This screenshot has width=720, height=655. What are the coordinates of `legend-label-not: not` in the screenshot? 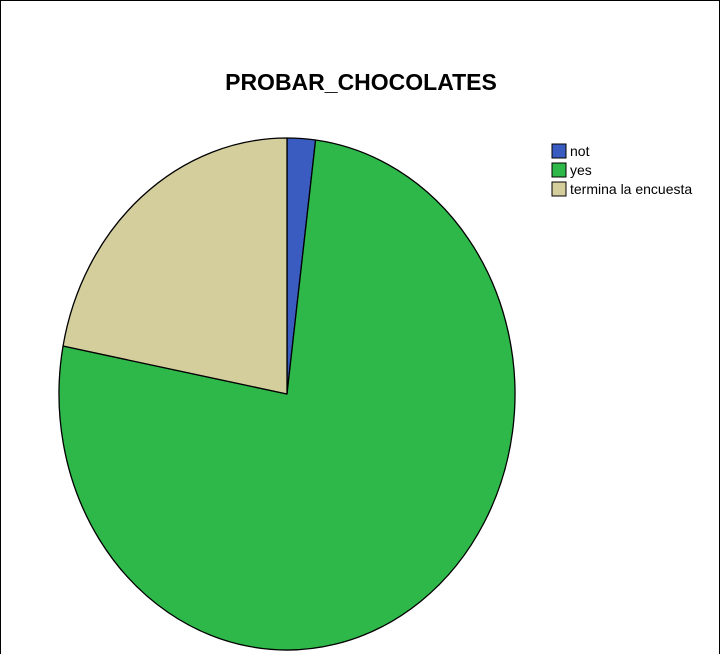 It's located at (580, 151).